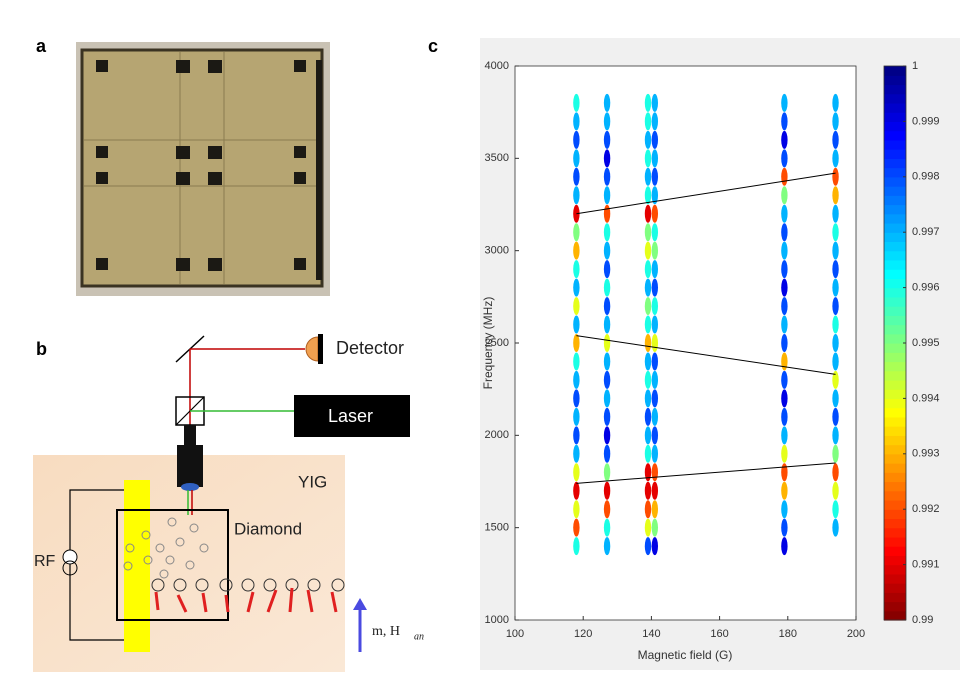 Image resolution: width=976 pixels, height=682 pixels. Describe the element at coordinates (41, 46) in the screenshot. I see `panel-label: a` at that location.